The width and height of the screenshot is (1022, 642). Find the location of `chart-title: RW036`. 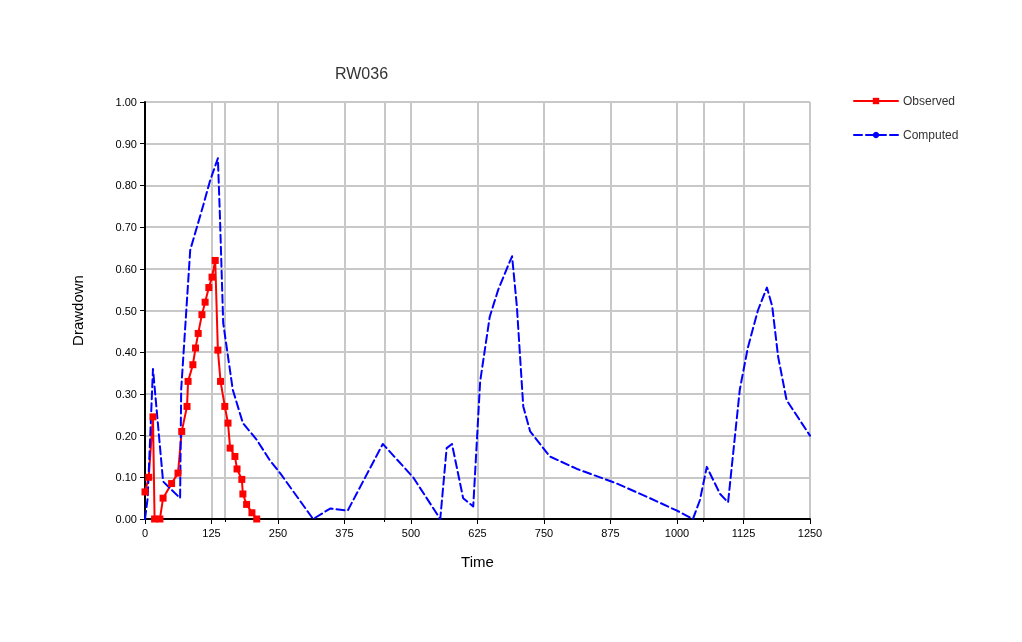

chart-title: RW036 is located at coordinates (362, 73).